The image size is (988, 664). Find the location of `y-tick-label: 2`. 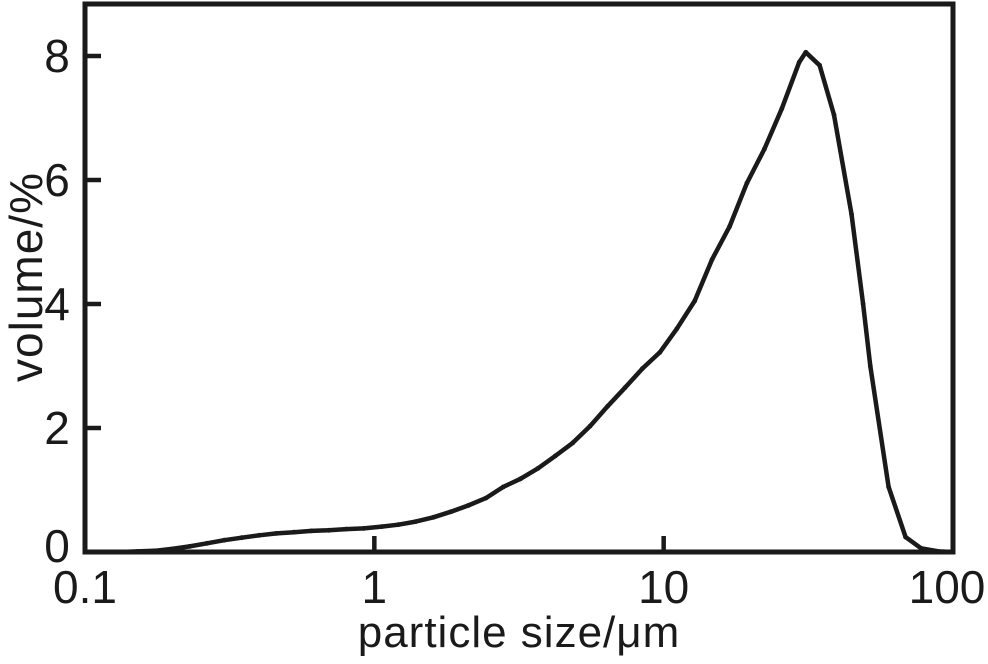

y-tick-label: 2 is located at coordinates (57, 428).